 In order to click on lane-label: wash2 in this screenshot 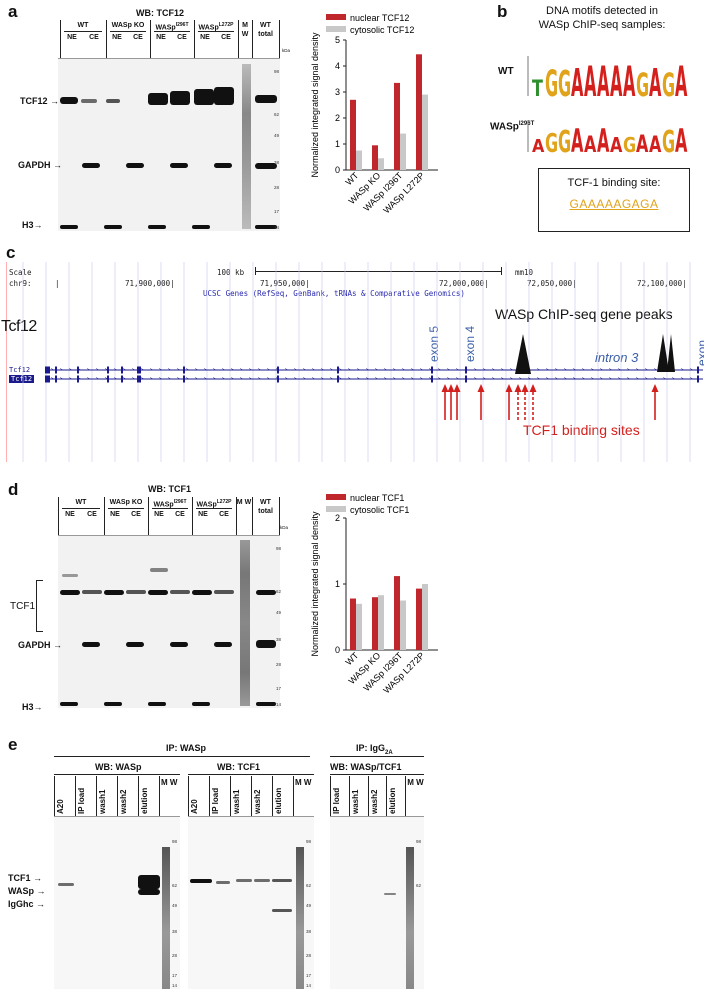, I will do `click(257, 801)`.